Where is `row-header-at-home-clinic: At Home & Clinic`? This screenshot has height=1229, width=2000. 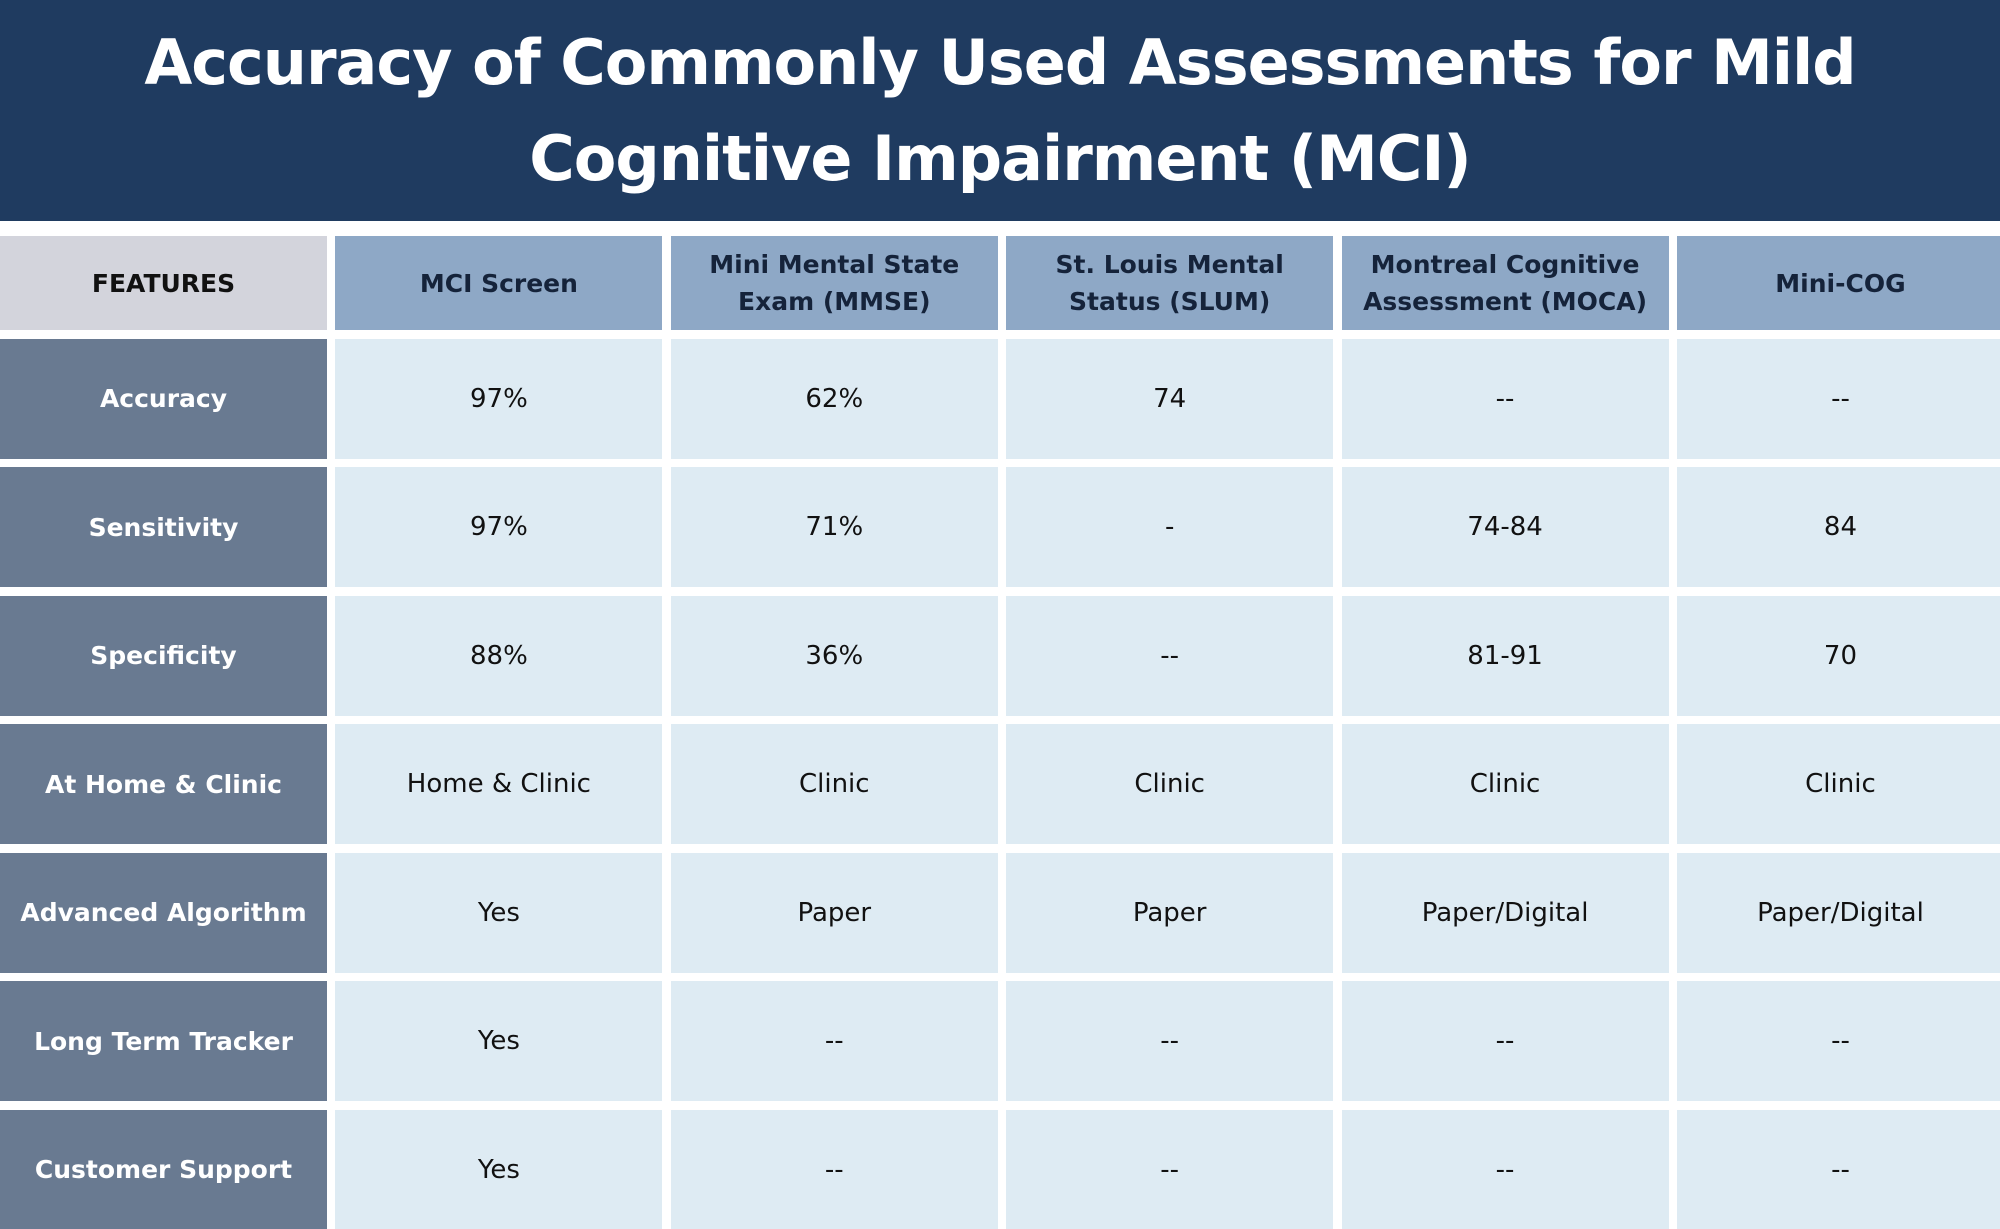 row-header-at-home-clinic: At Home & Clinic is located at coordinates (163, 784).